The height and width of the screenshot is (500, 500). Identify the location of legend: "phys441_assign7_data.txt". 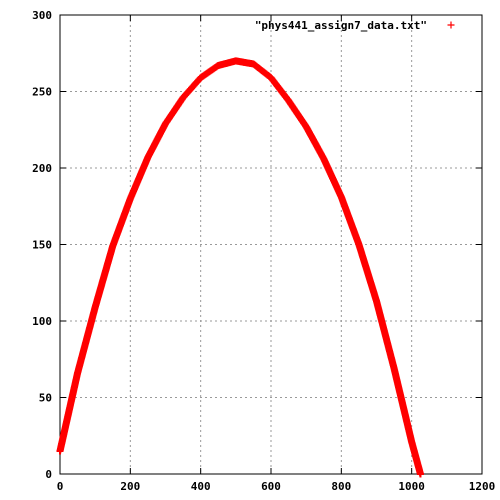
(355, 25).